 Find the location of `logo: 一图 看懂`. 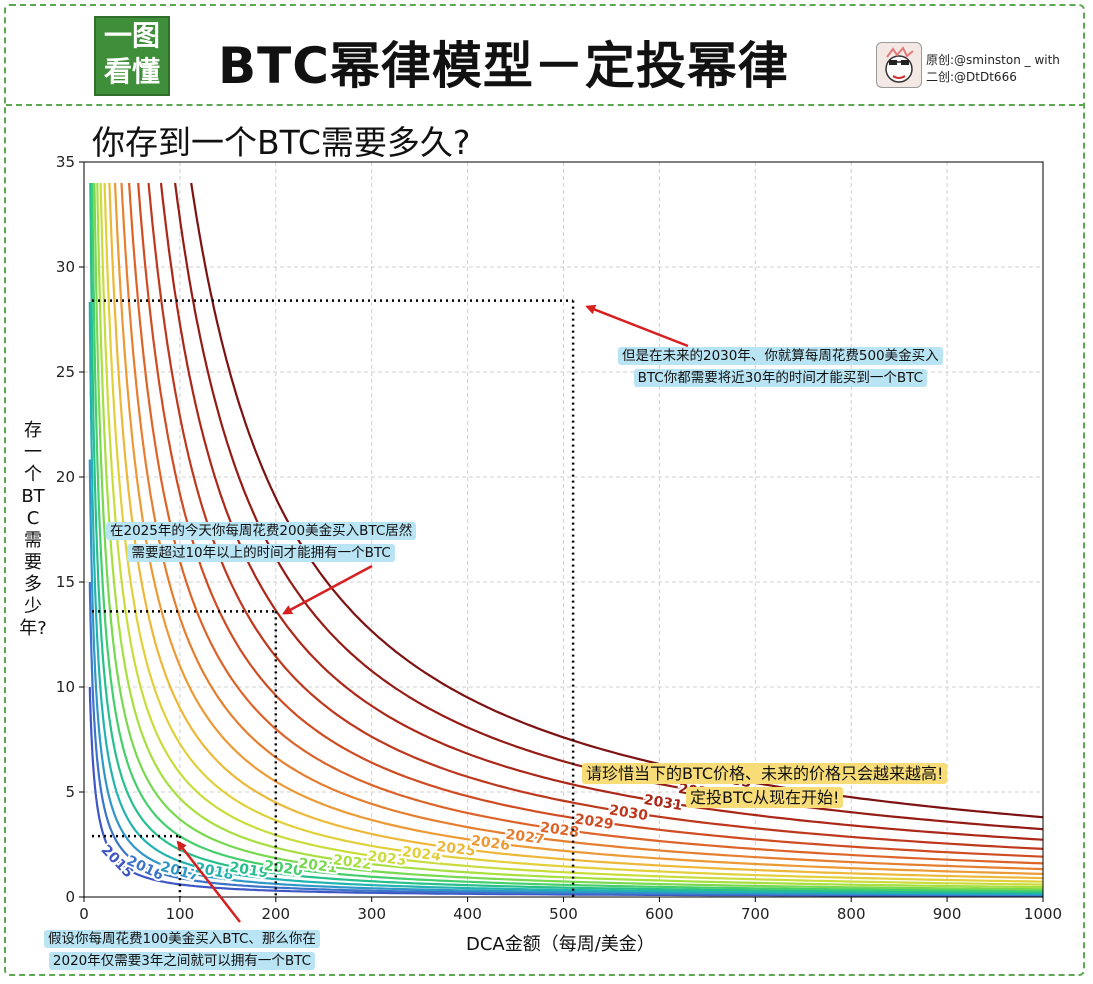

logo: 一图 看懂 is located at coordinates (132, 56).